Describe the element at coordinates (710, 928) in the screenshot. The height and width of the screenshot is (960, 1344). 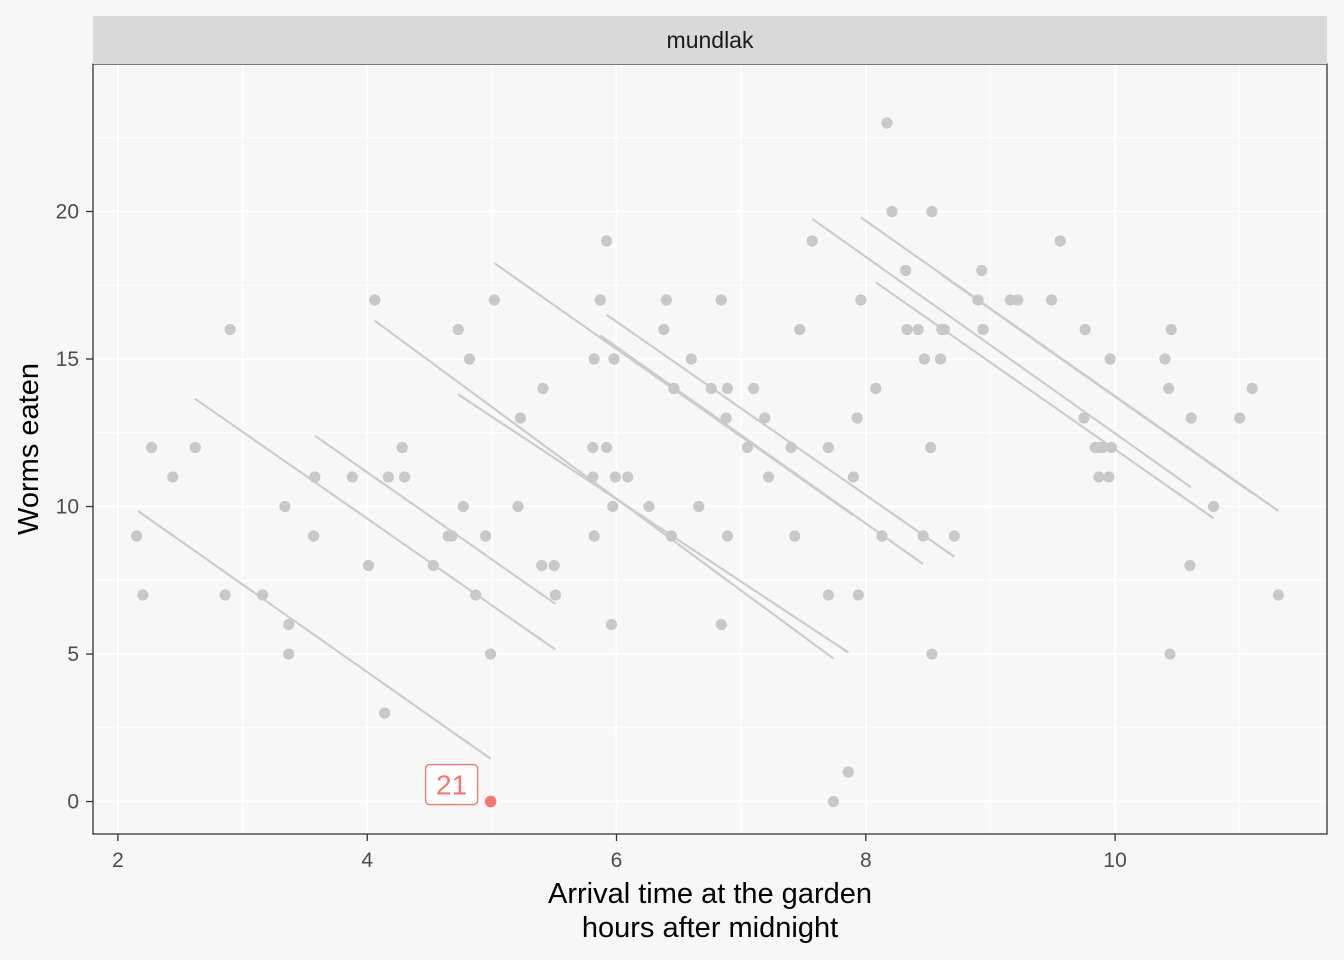
I see `x-axis-subtitle: hours after midnight` at that location.